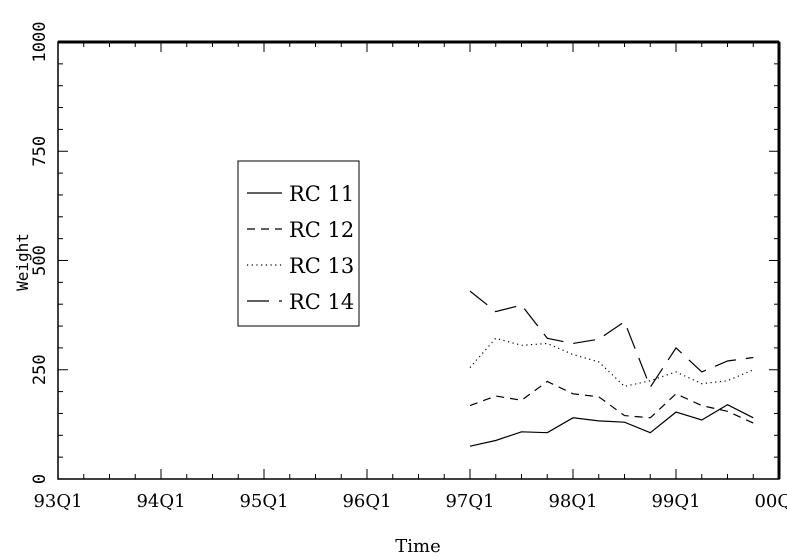  What do you see at coordinates (40, 369) in the screenshot?
I see `y-tick-label: 250` at bounding box center [40, 369].